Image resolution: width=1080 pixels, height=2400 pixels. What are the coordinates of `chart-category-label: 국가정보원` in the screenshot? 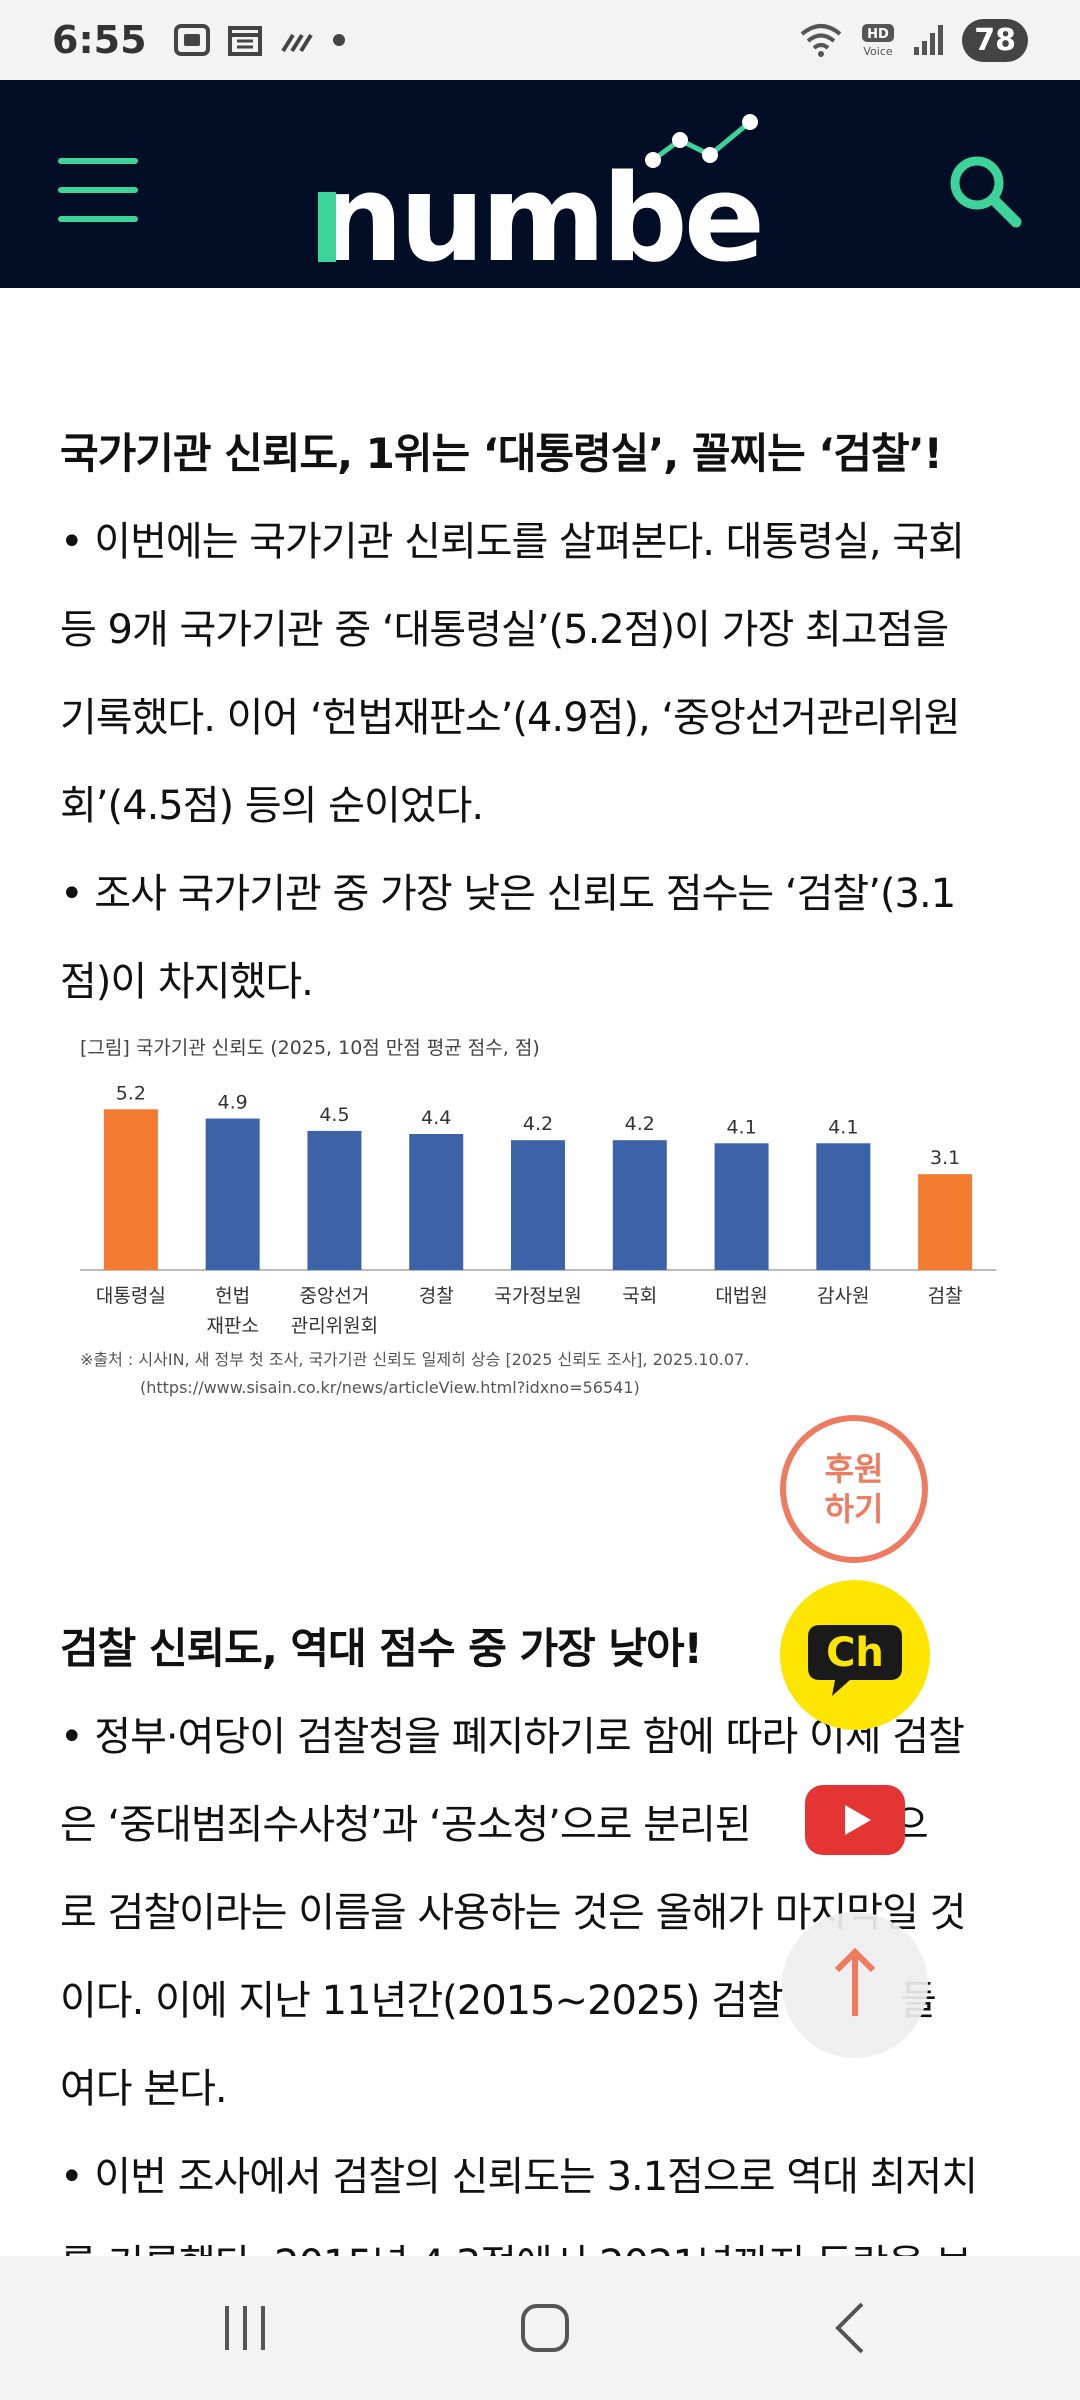 It's located at (537, 1296).